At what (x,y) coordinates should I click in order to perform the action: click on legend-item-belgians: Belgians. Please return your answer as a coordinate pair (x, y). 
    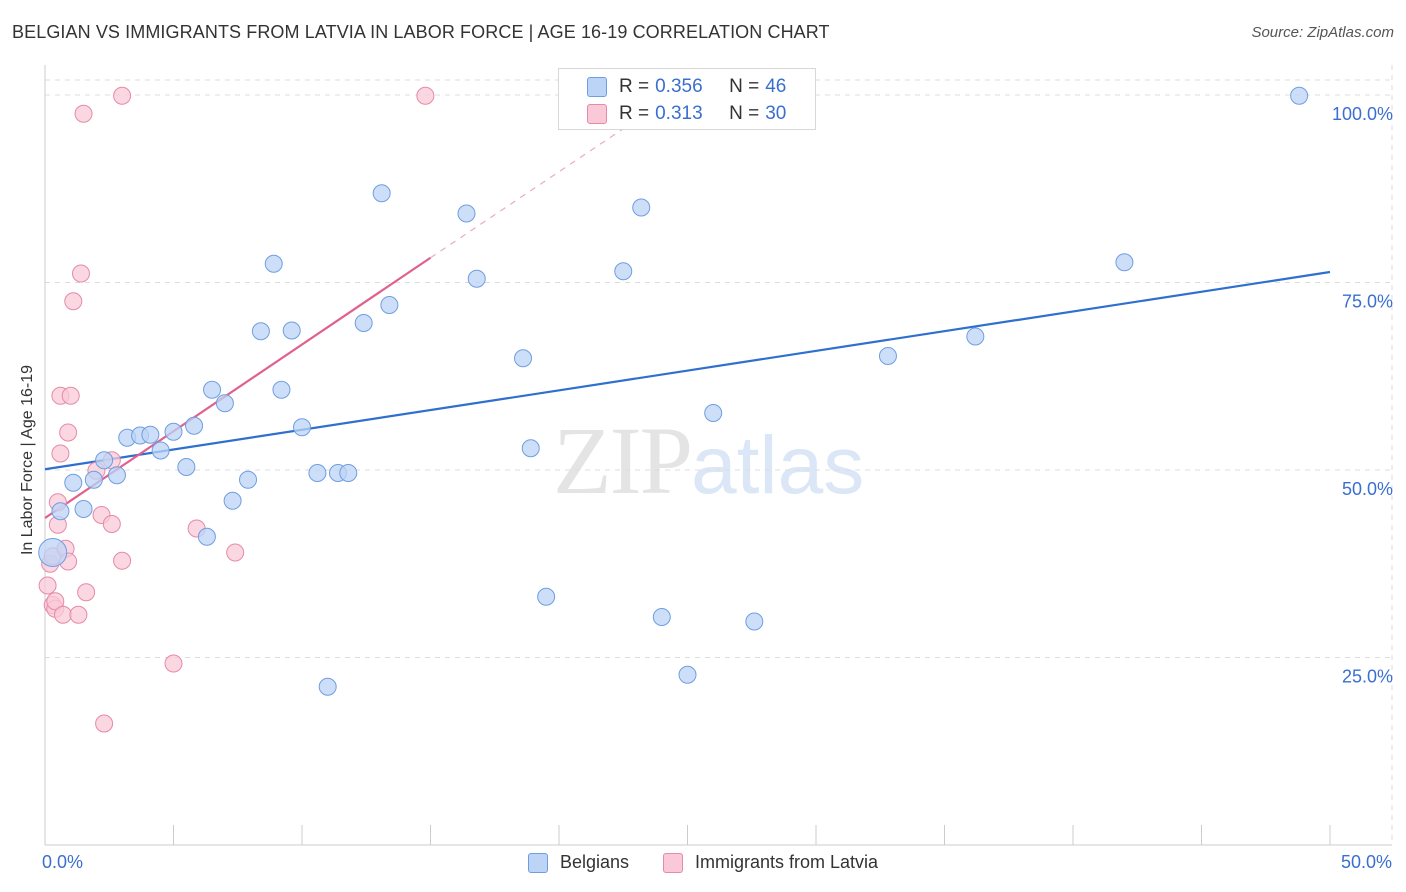
    Looking at the image, I should click on (578, 862).